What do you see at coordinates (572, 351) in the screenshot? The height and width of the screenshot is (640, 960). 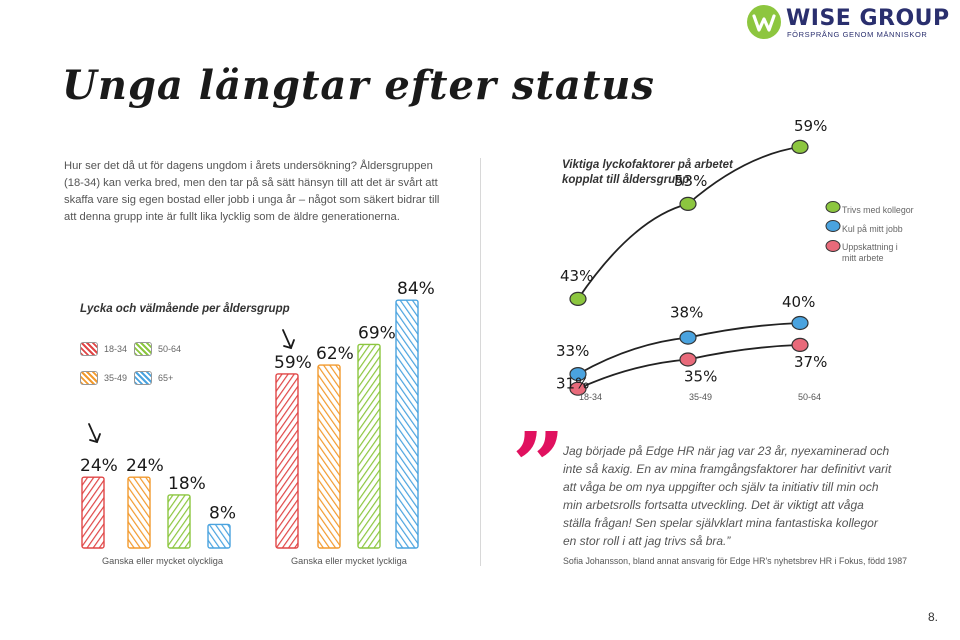 I see `line-value-label: 33%` at bounding box center [572, 351].